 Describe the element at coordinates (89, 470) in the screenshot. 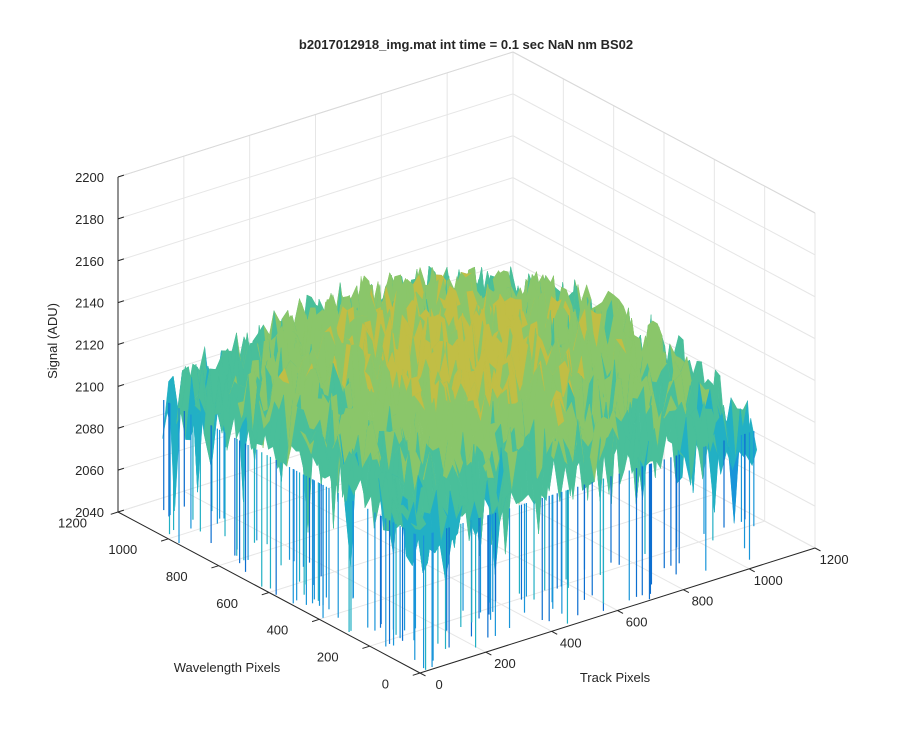

I see `z-tick-label: 2060` at that location.